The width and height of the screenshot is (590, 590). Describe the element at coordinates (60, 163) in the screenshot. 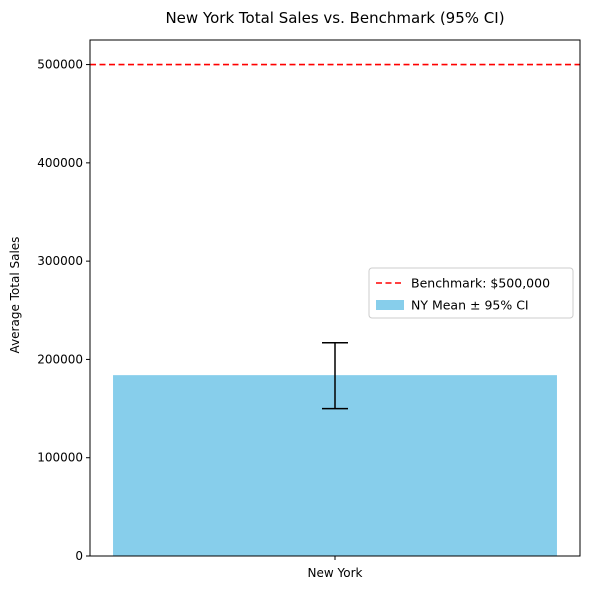

I see `y-tick-label: 400000` at that location.